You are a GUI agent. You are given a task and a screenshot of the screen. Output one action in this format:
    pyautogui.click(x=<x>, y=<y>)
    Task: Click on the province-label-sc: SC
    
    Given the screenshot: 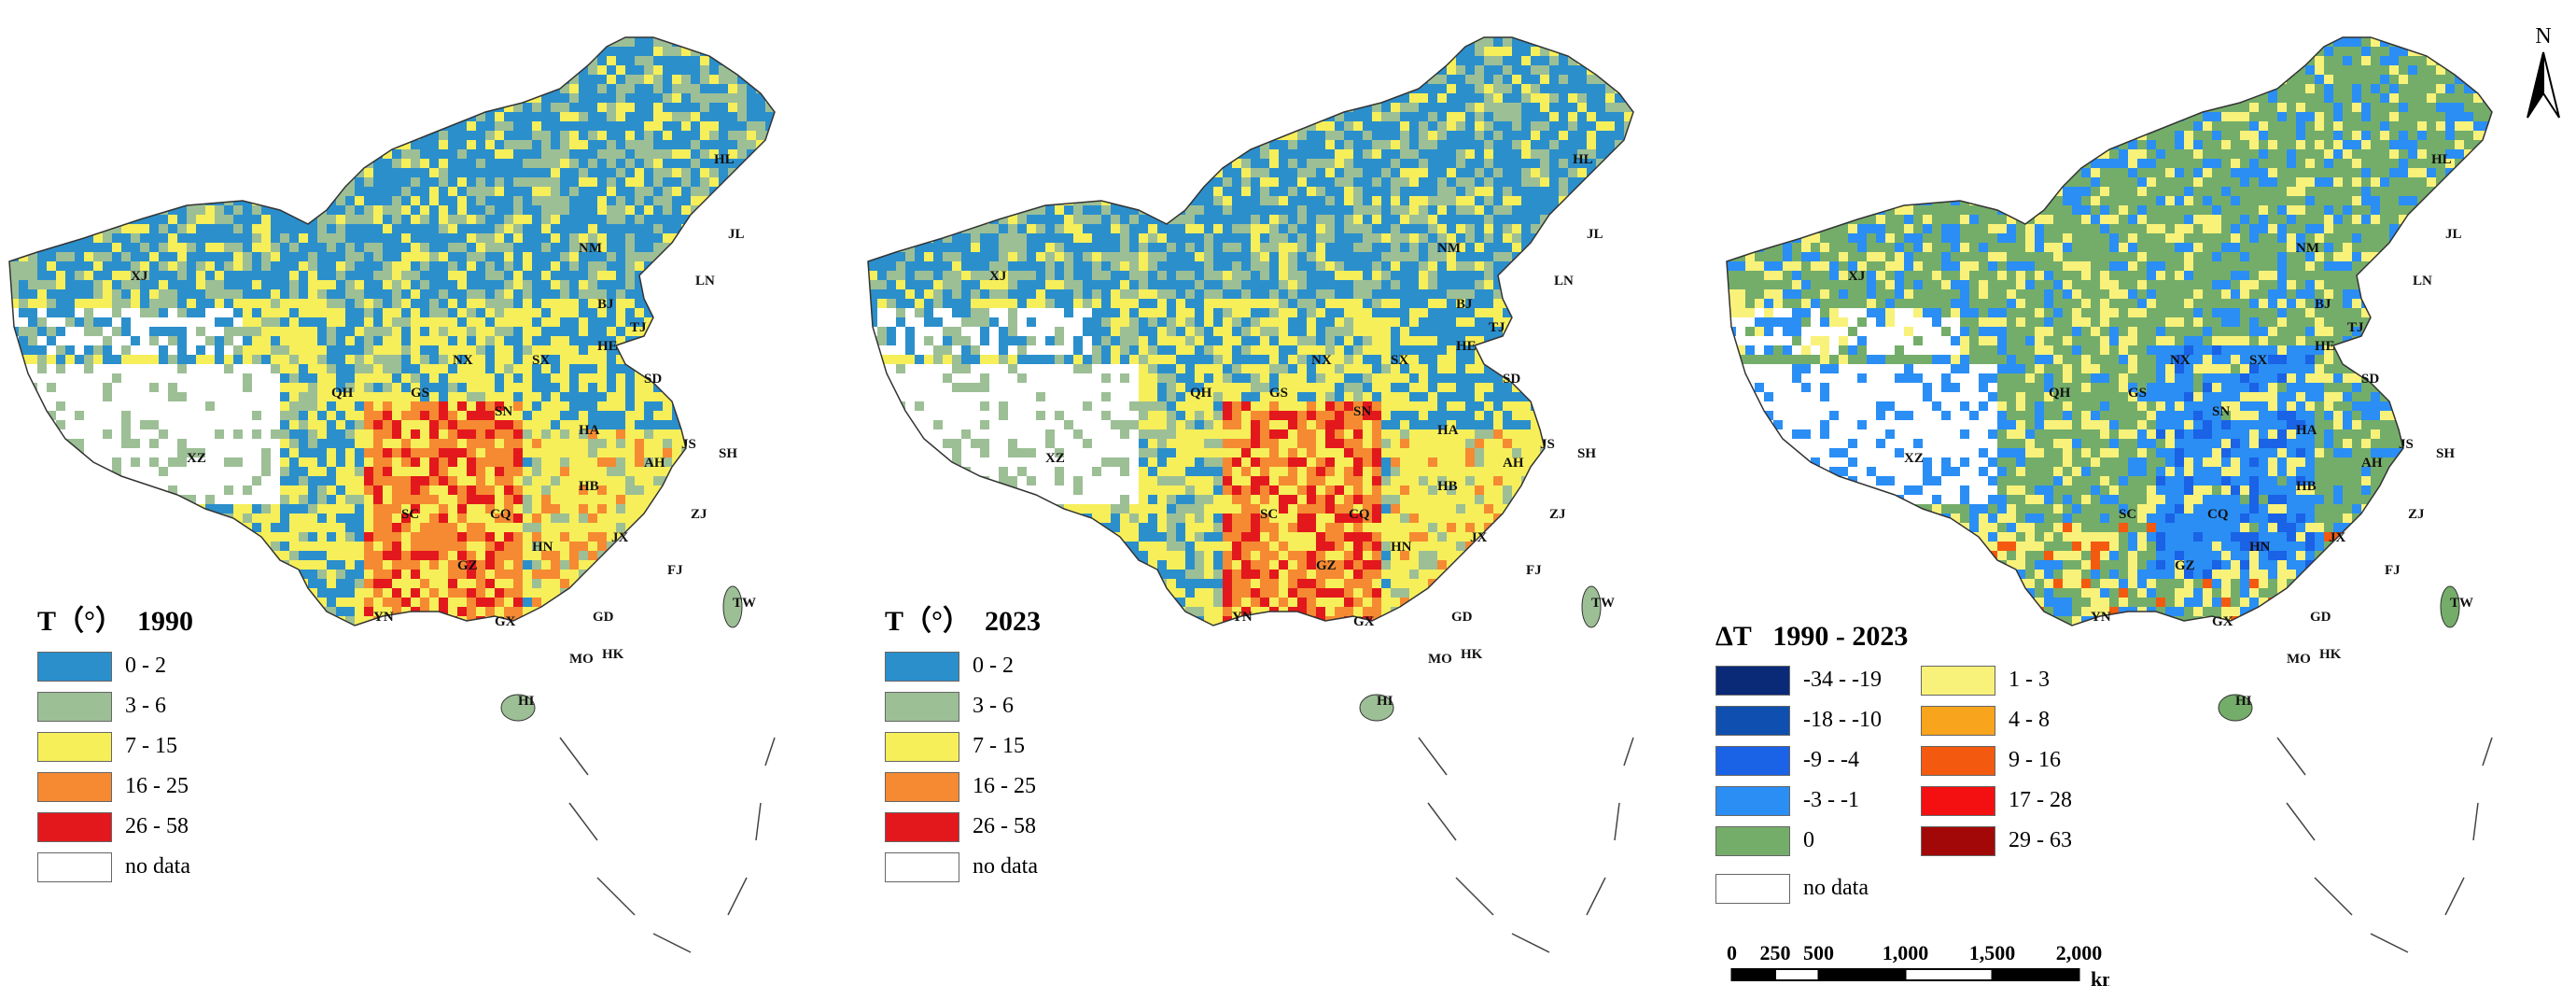 What is the action you would take?
    pyautogui.click(x=410, y=514)
    